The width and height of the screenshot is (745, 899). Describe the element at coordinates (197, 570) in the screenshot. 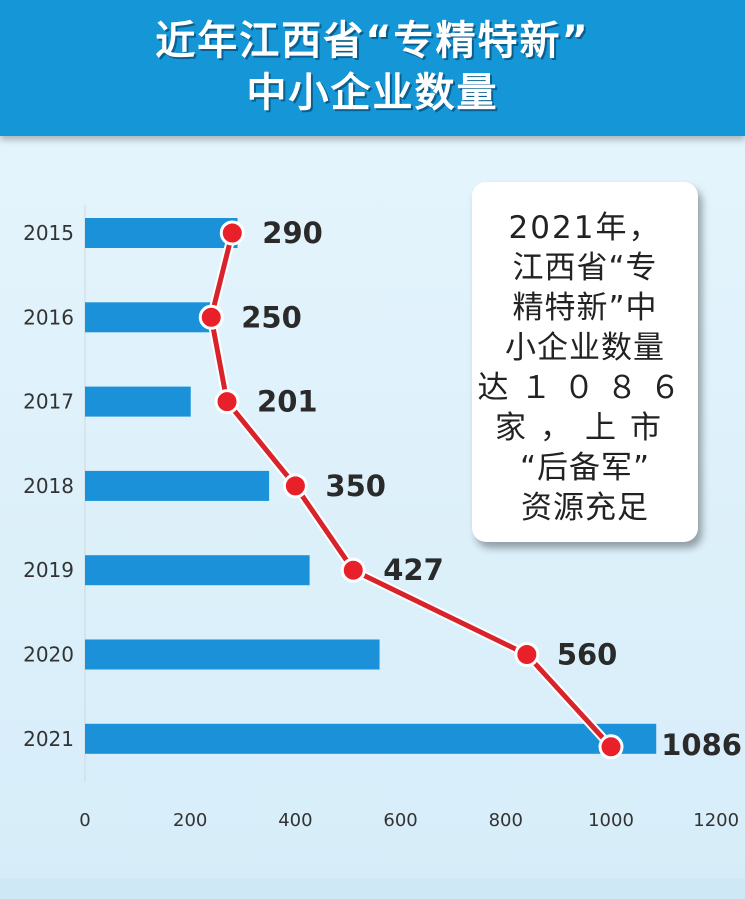

I see `bar-2019` at that location.